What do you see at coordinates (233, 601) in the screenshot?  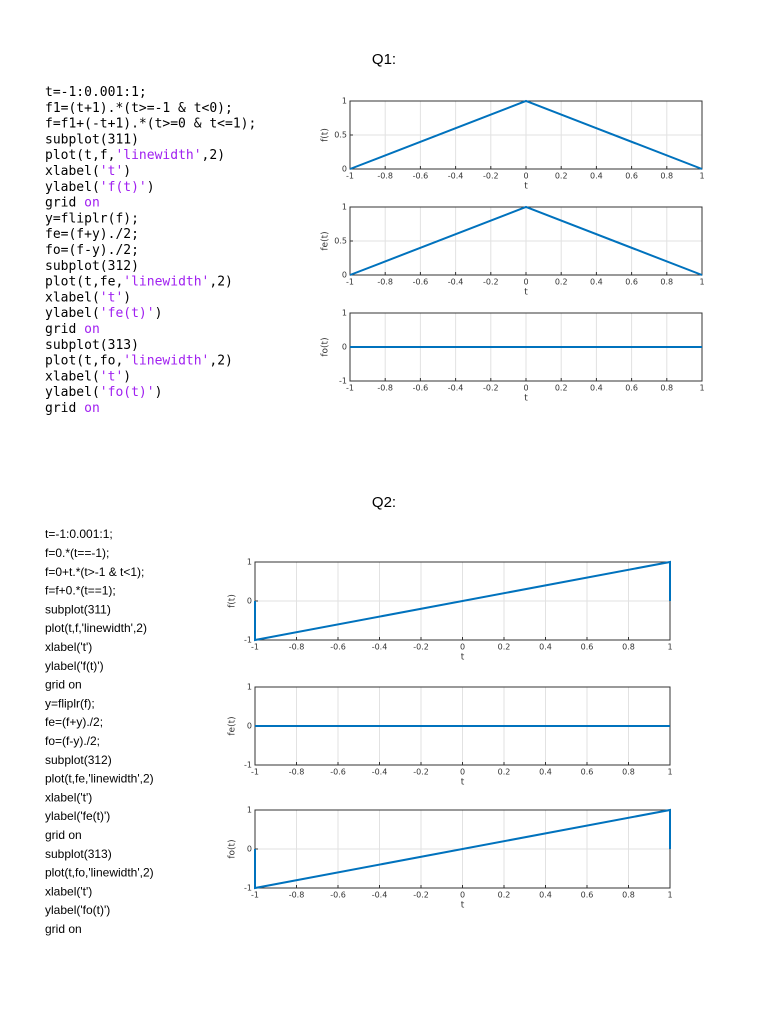 I see `y-axis-label: f(t)` at bounding box center [233, 601].